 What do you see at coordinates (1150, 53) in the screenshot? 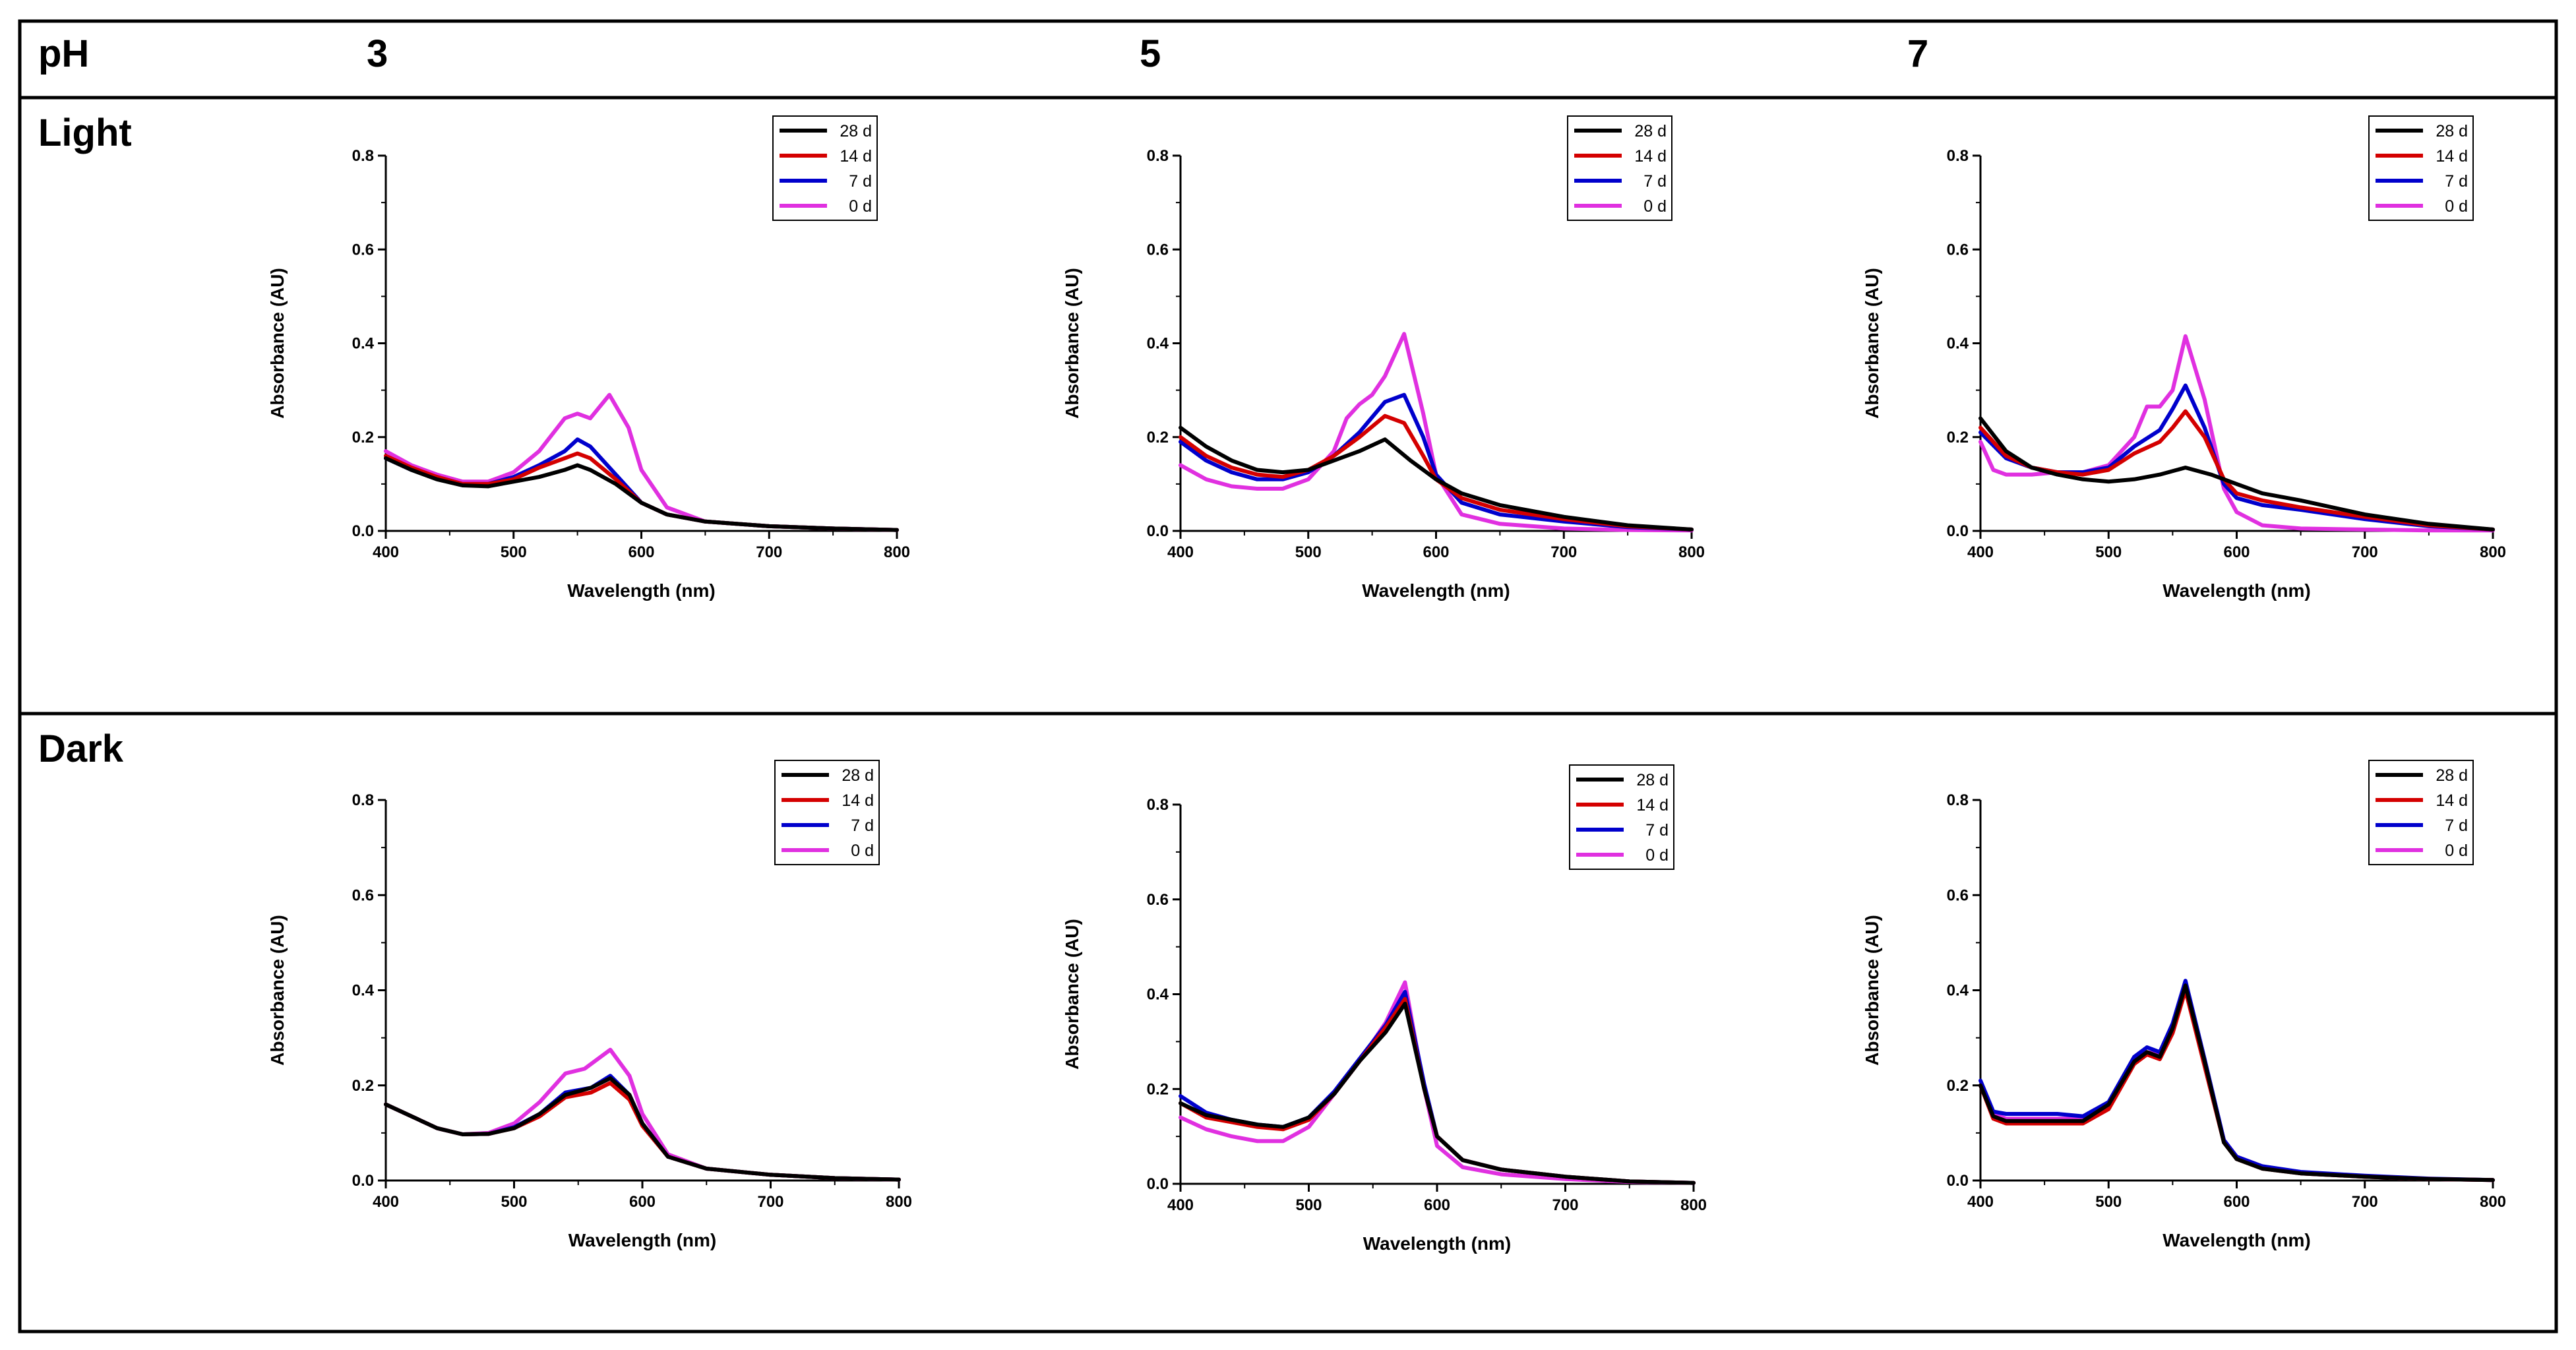
I see `column-header-ph5: 5` at bounding box center [1150, 53].